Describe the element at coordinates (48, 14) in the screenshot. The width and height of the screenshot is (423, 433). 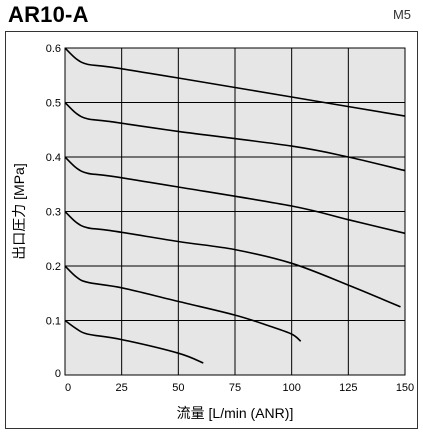
I see `chart-title: AR10-A` at that location.